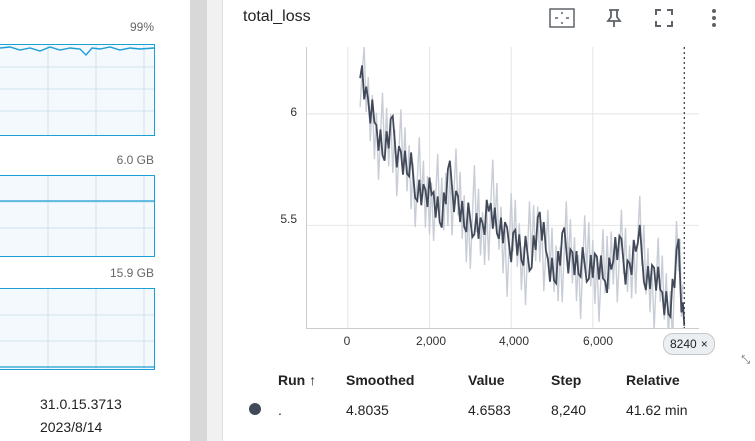  Describe the element at coordinates (653, 380) in the screenshot. I see `header-relative: Relative` at that location.